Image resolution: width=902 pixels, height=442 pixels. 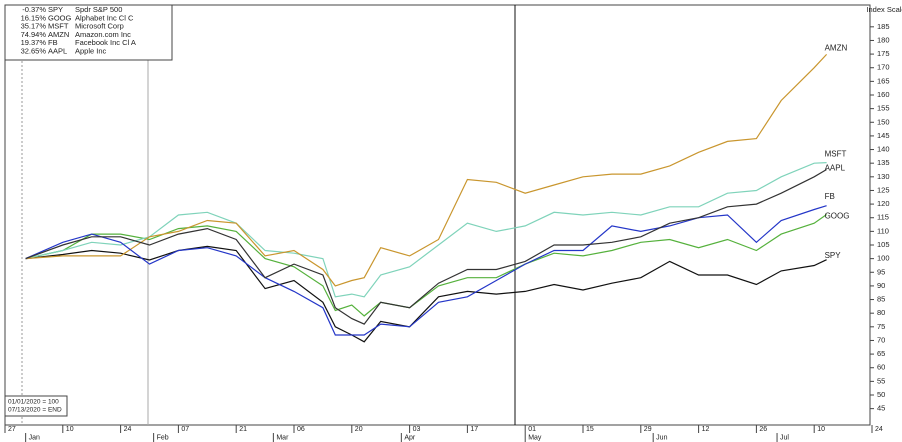 I want to click on legend-ticker: FB, so click(x=53, y=42).